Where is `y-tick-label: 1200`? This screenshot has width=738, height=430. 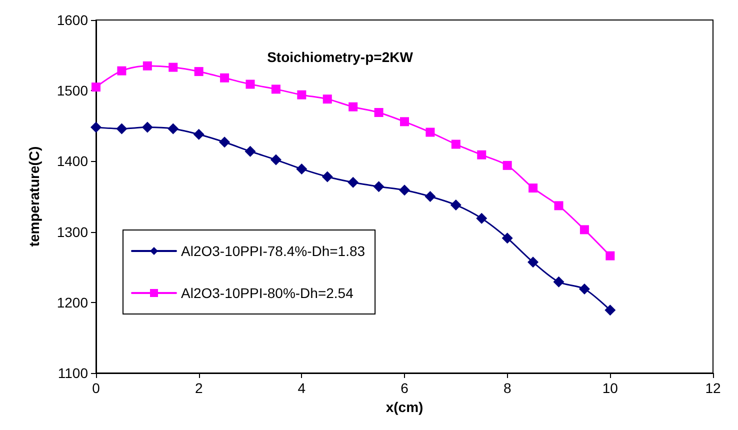 y-tick-label: 1200 is located at coordinates (72, 302).